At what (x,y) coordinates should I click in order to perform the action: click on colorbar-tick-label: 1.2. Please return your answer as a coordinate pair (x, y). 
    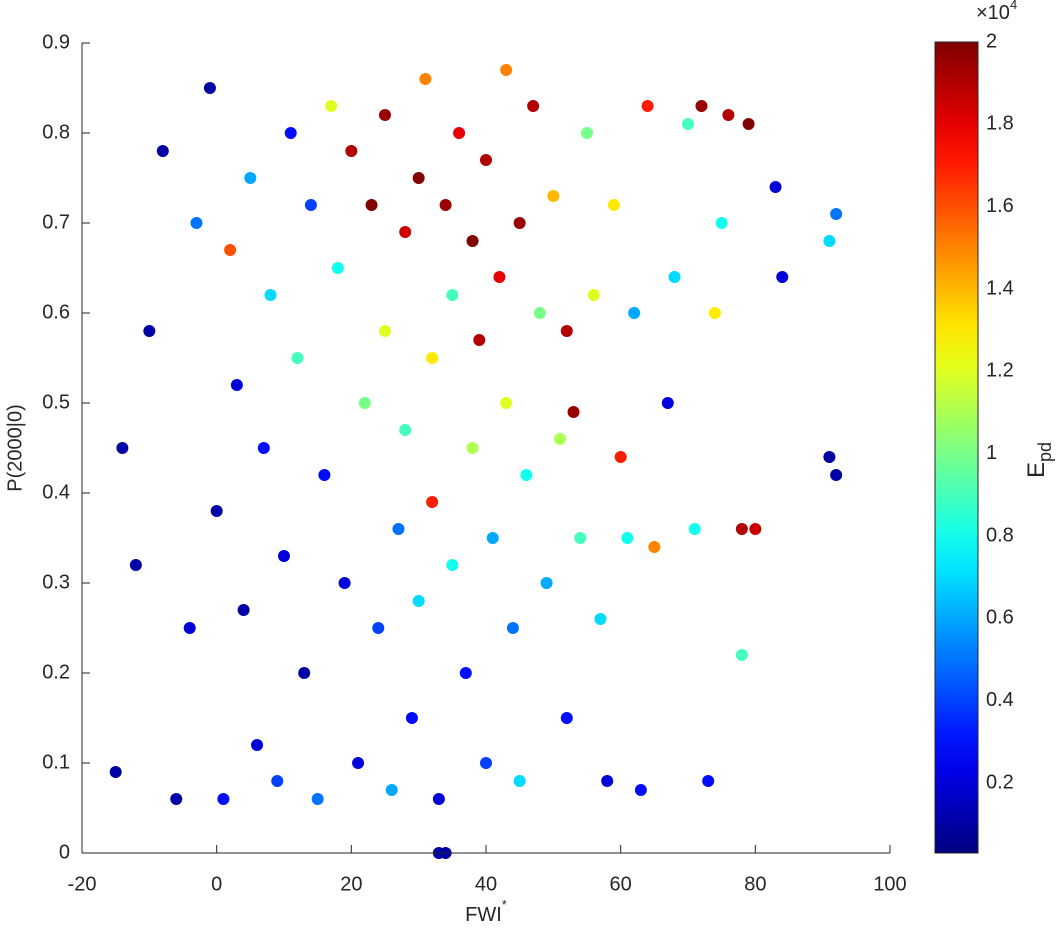
    Looking at the image, I should click on (1000, 371).